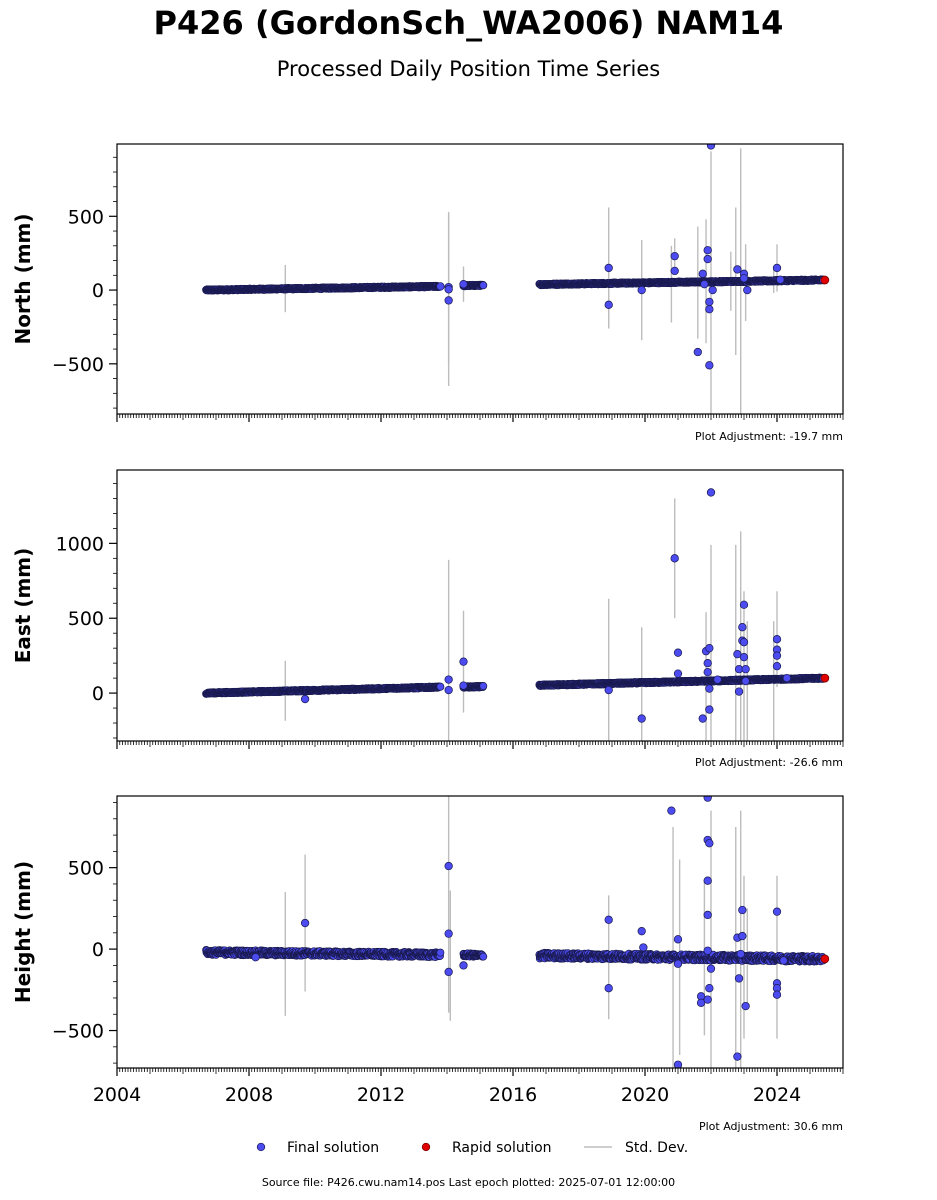  I want to click on y-axis-label: North (mm), so click(23, 278).